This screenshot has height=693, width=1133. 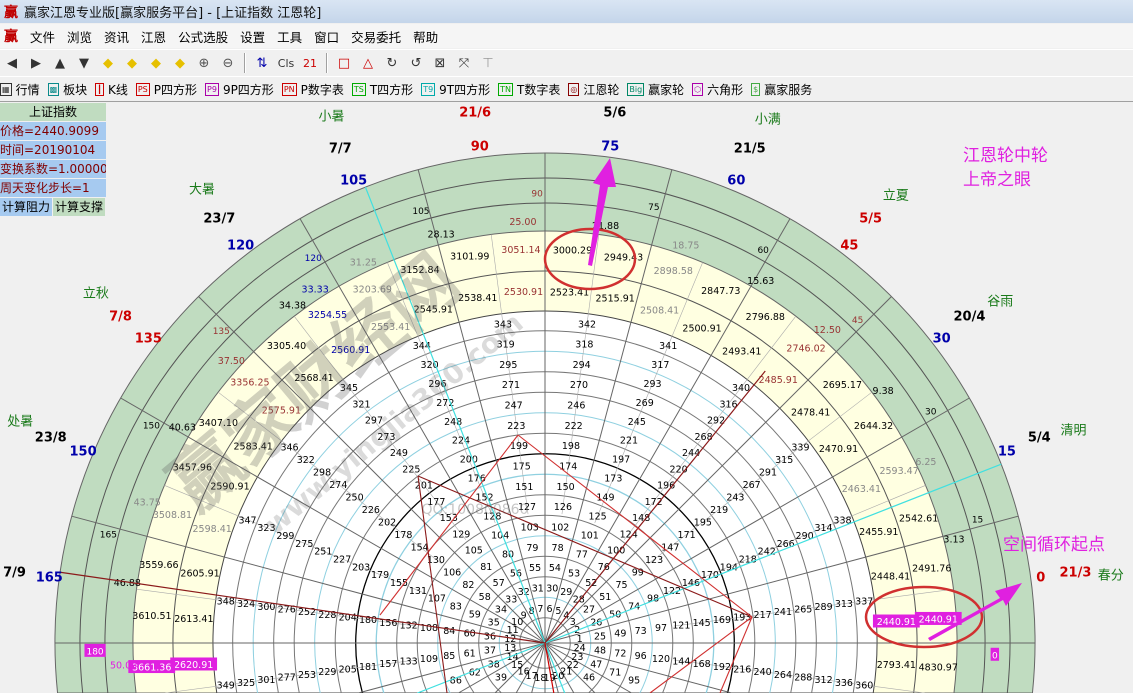 I want to click on price-outer-label: 3457.96, so click(x=192, y=468).